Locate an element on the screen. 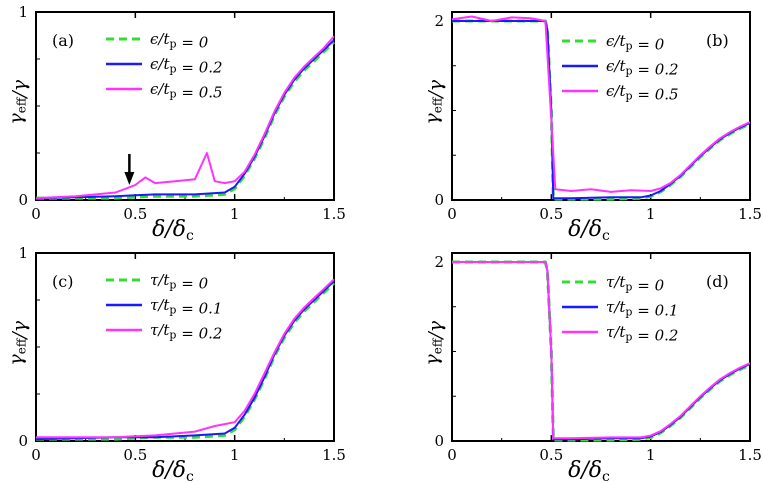 The width and height of the screenshot is (763, 483). annotation-arrow-icon is located at coordinates (129, 178).